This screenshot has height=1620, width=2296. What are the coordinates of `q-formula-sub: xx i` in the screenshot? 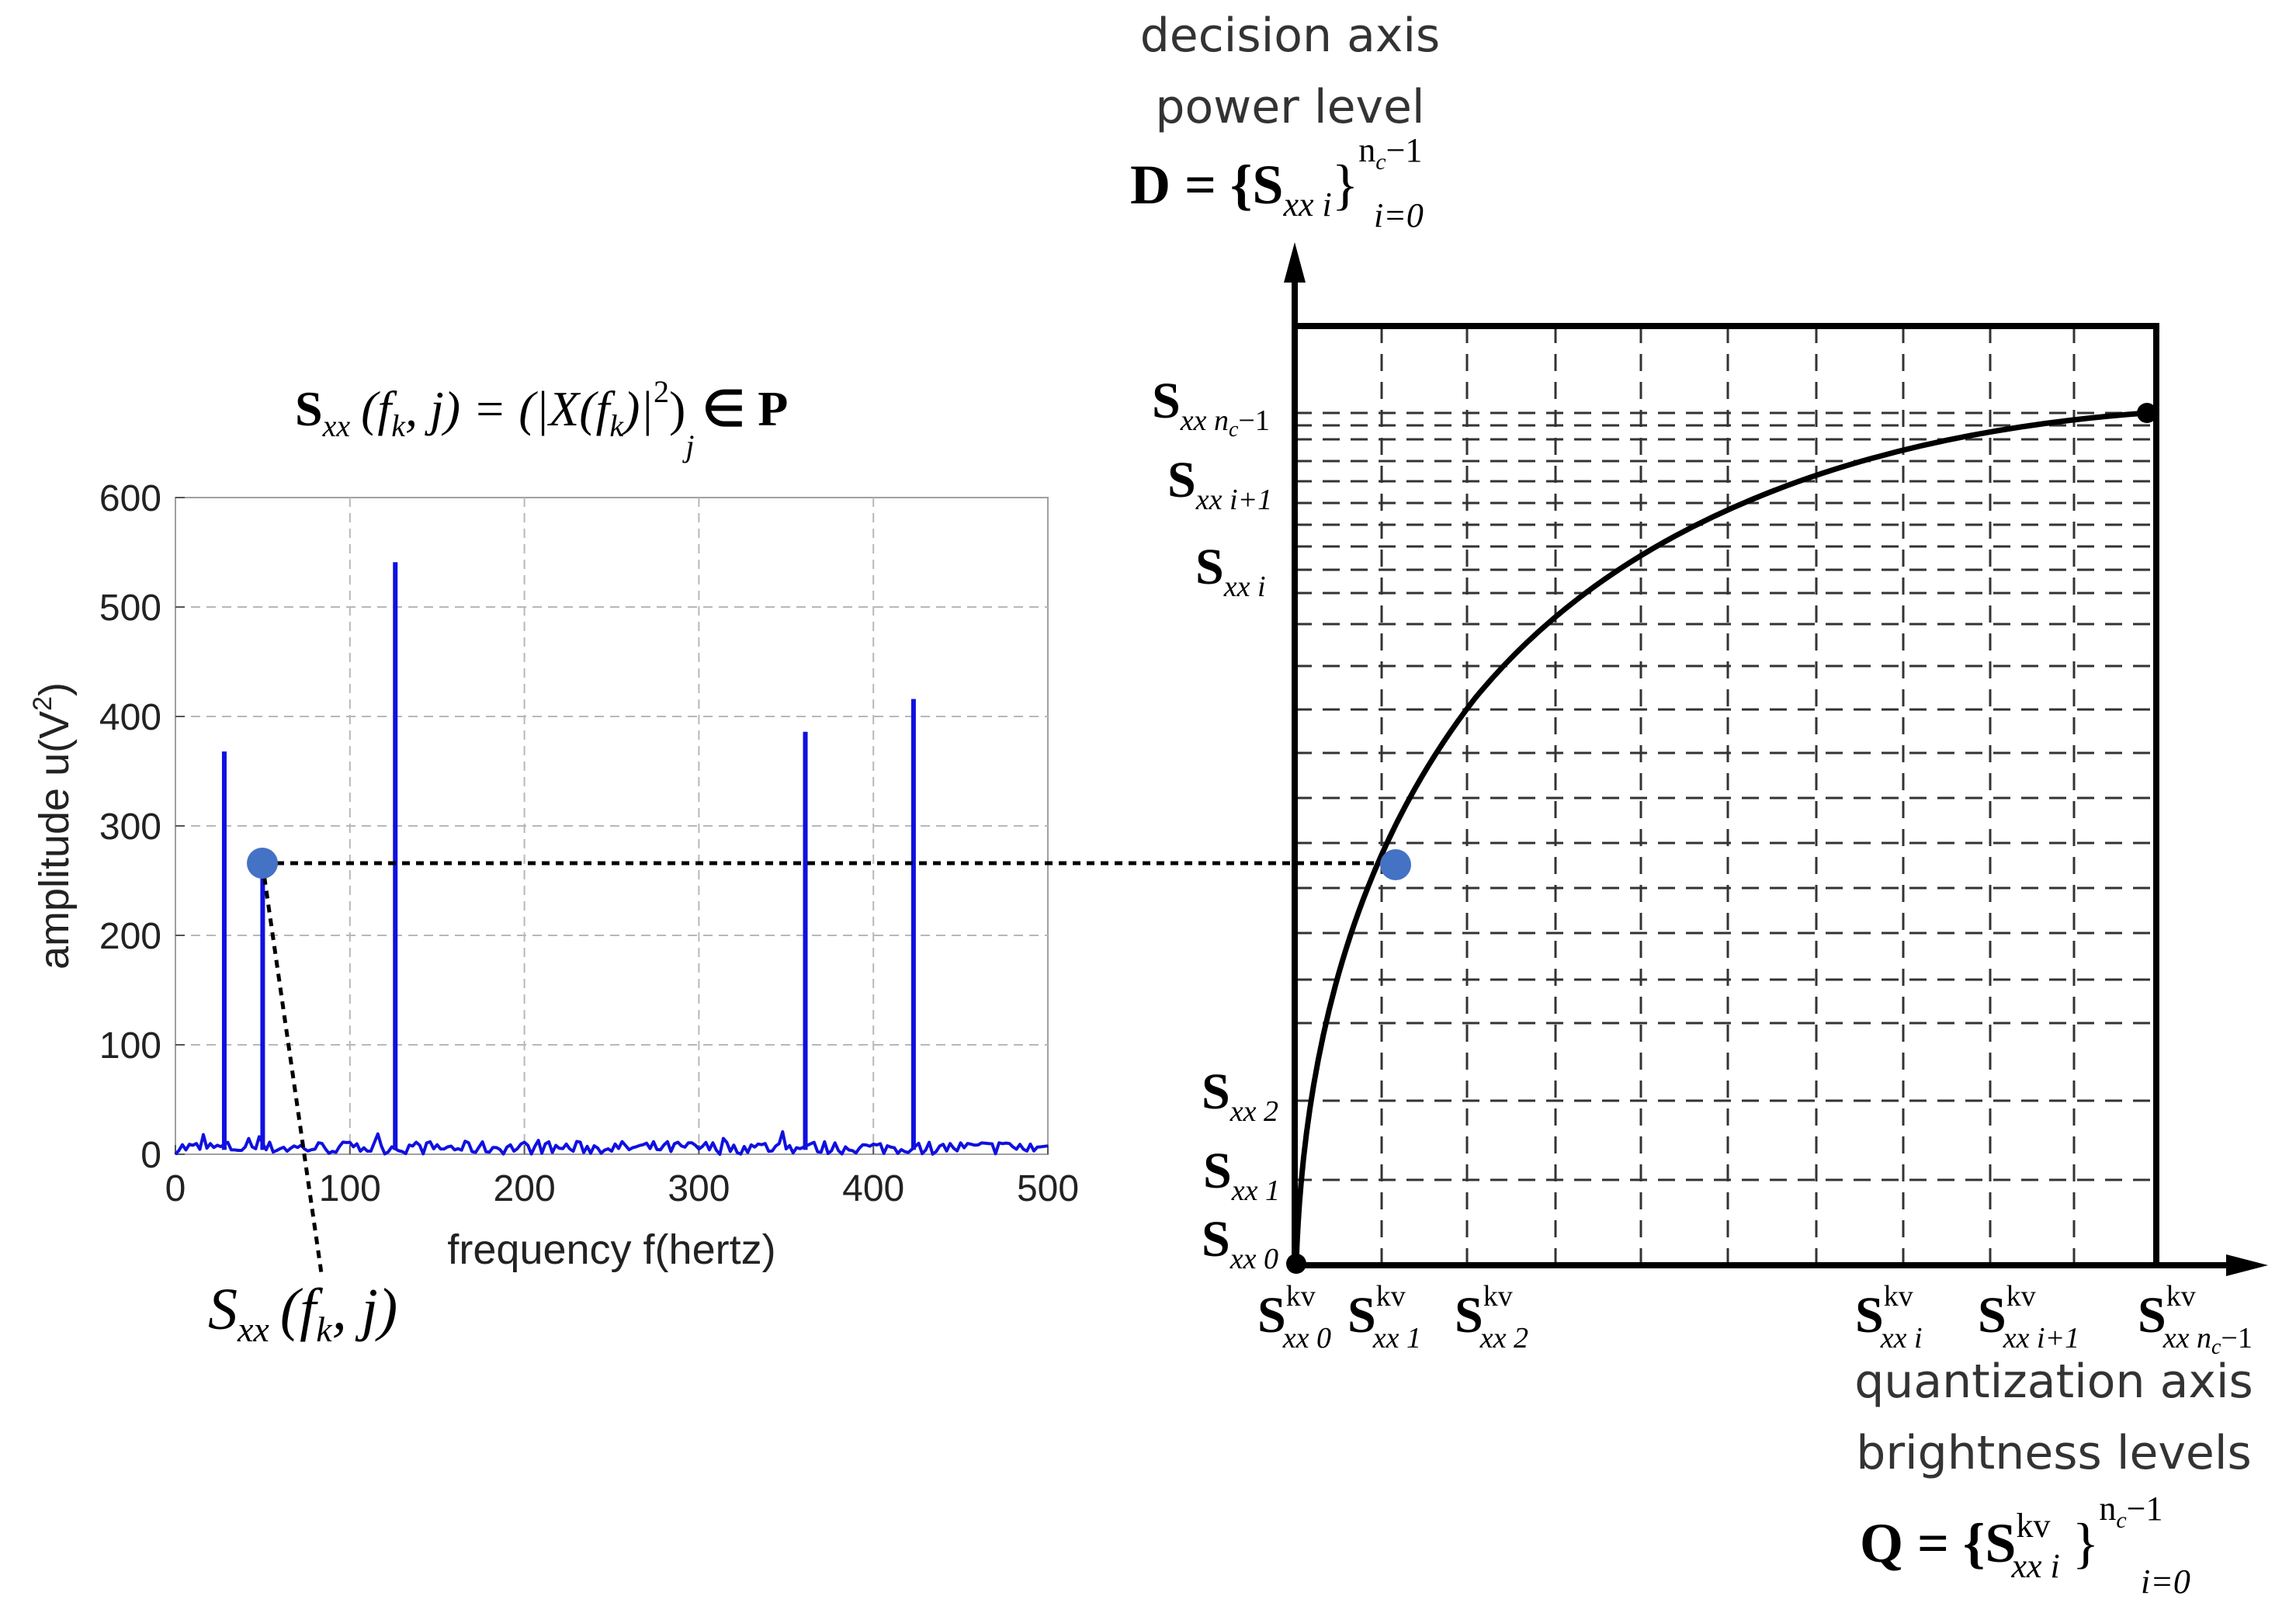 It's located at (2034, 1566).